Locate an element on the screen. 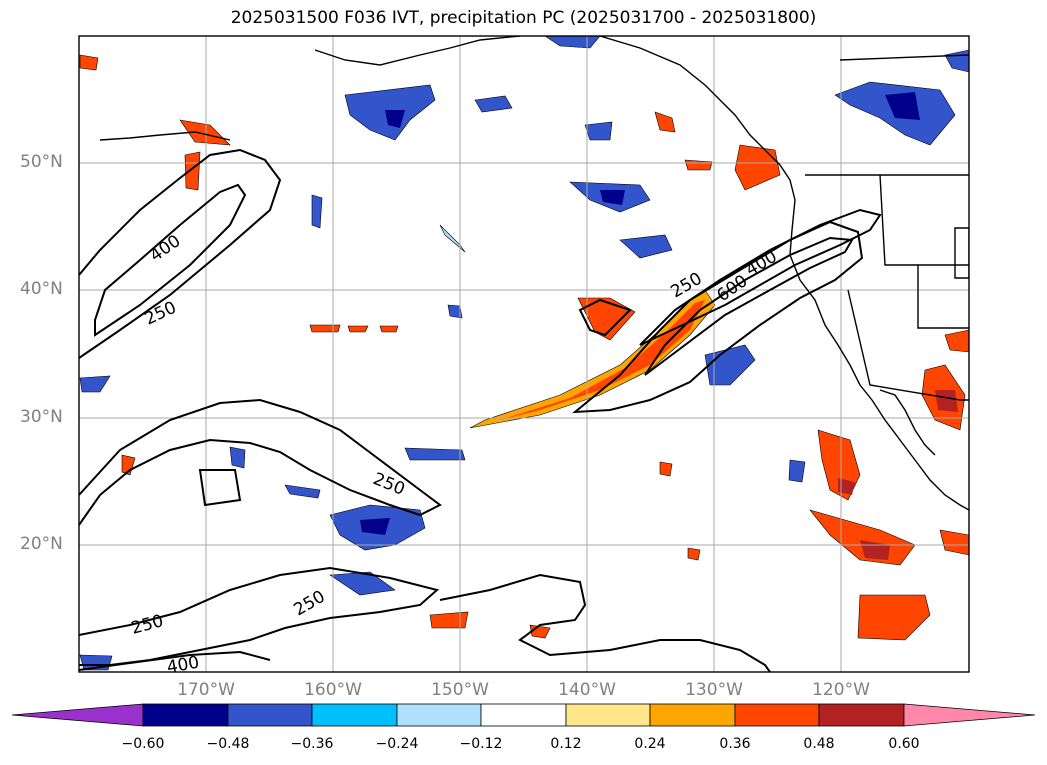  colorbar-tick: −0.12 is located at coordinates (481, 744).